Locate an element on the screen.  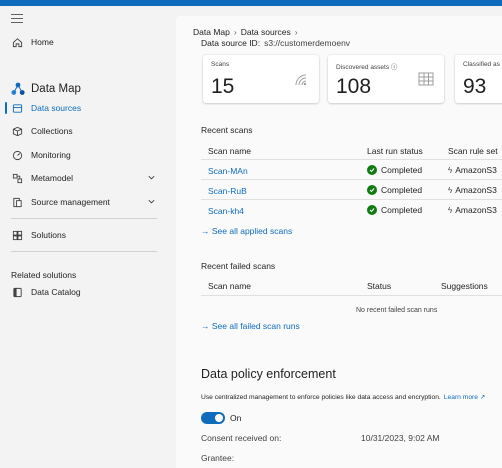
consent-value: 10/31/2023, 9:02 AM is located at coordinates (400, 438).